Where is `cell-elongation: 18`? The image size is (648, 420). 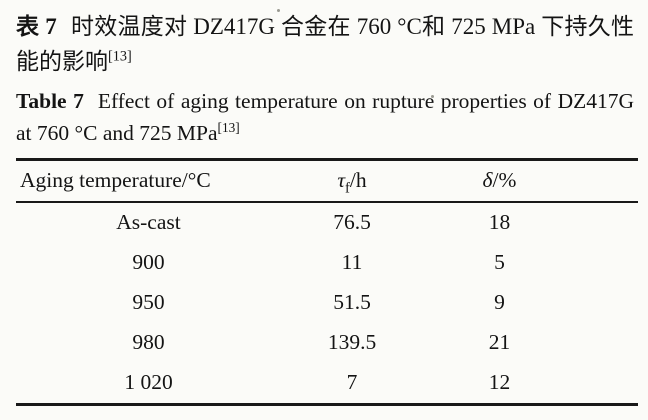 cell-elongation: 18 is located at coordinates (499, 222).